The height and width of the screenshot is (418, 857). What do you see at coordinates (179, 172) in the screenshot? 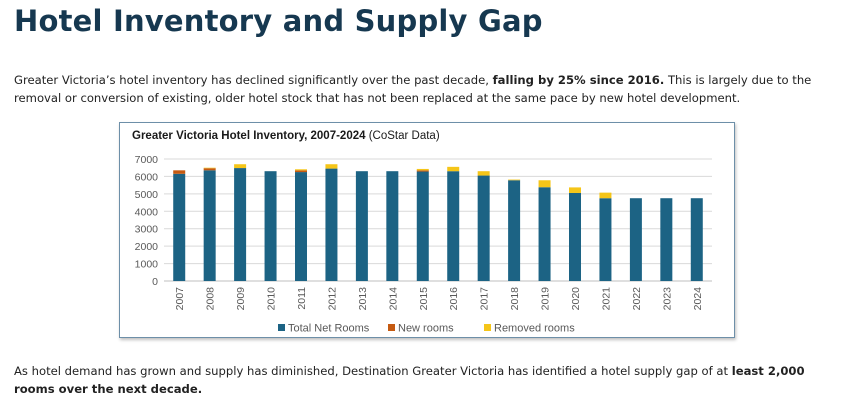
I see `bar-new-rooms-2007` at bounding box center [179, 172].